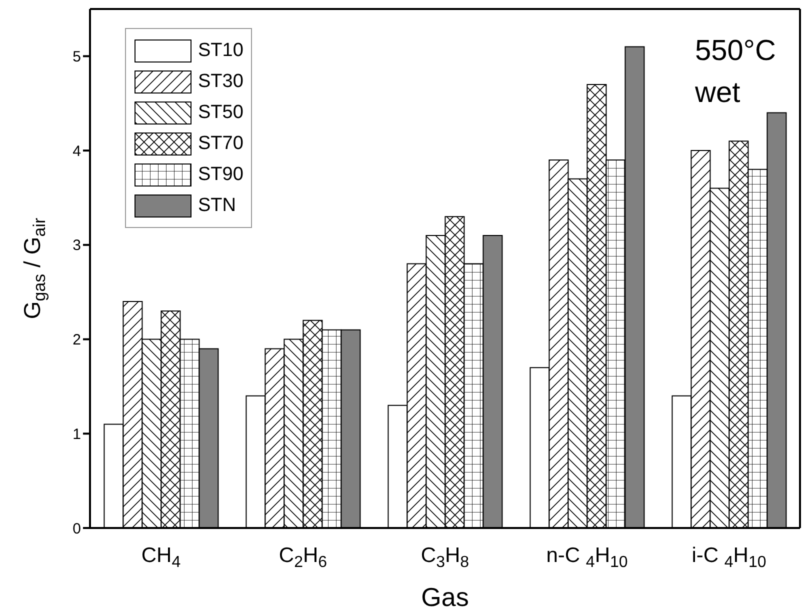  I want to click on legend-label: ST50, so click(221, 113).